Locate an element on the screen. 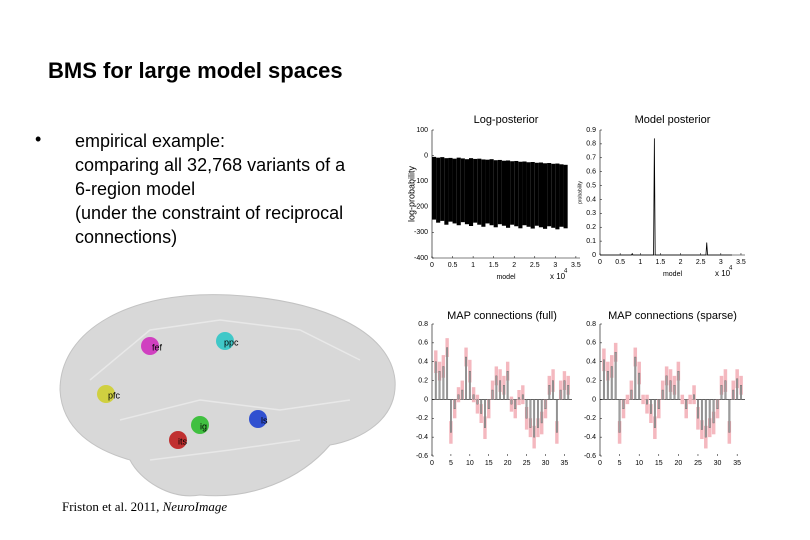 The width and height of the screenshot is (810, 540). y-tick-label: 0 is located at coordinates (594, 399).